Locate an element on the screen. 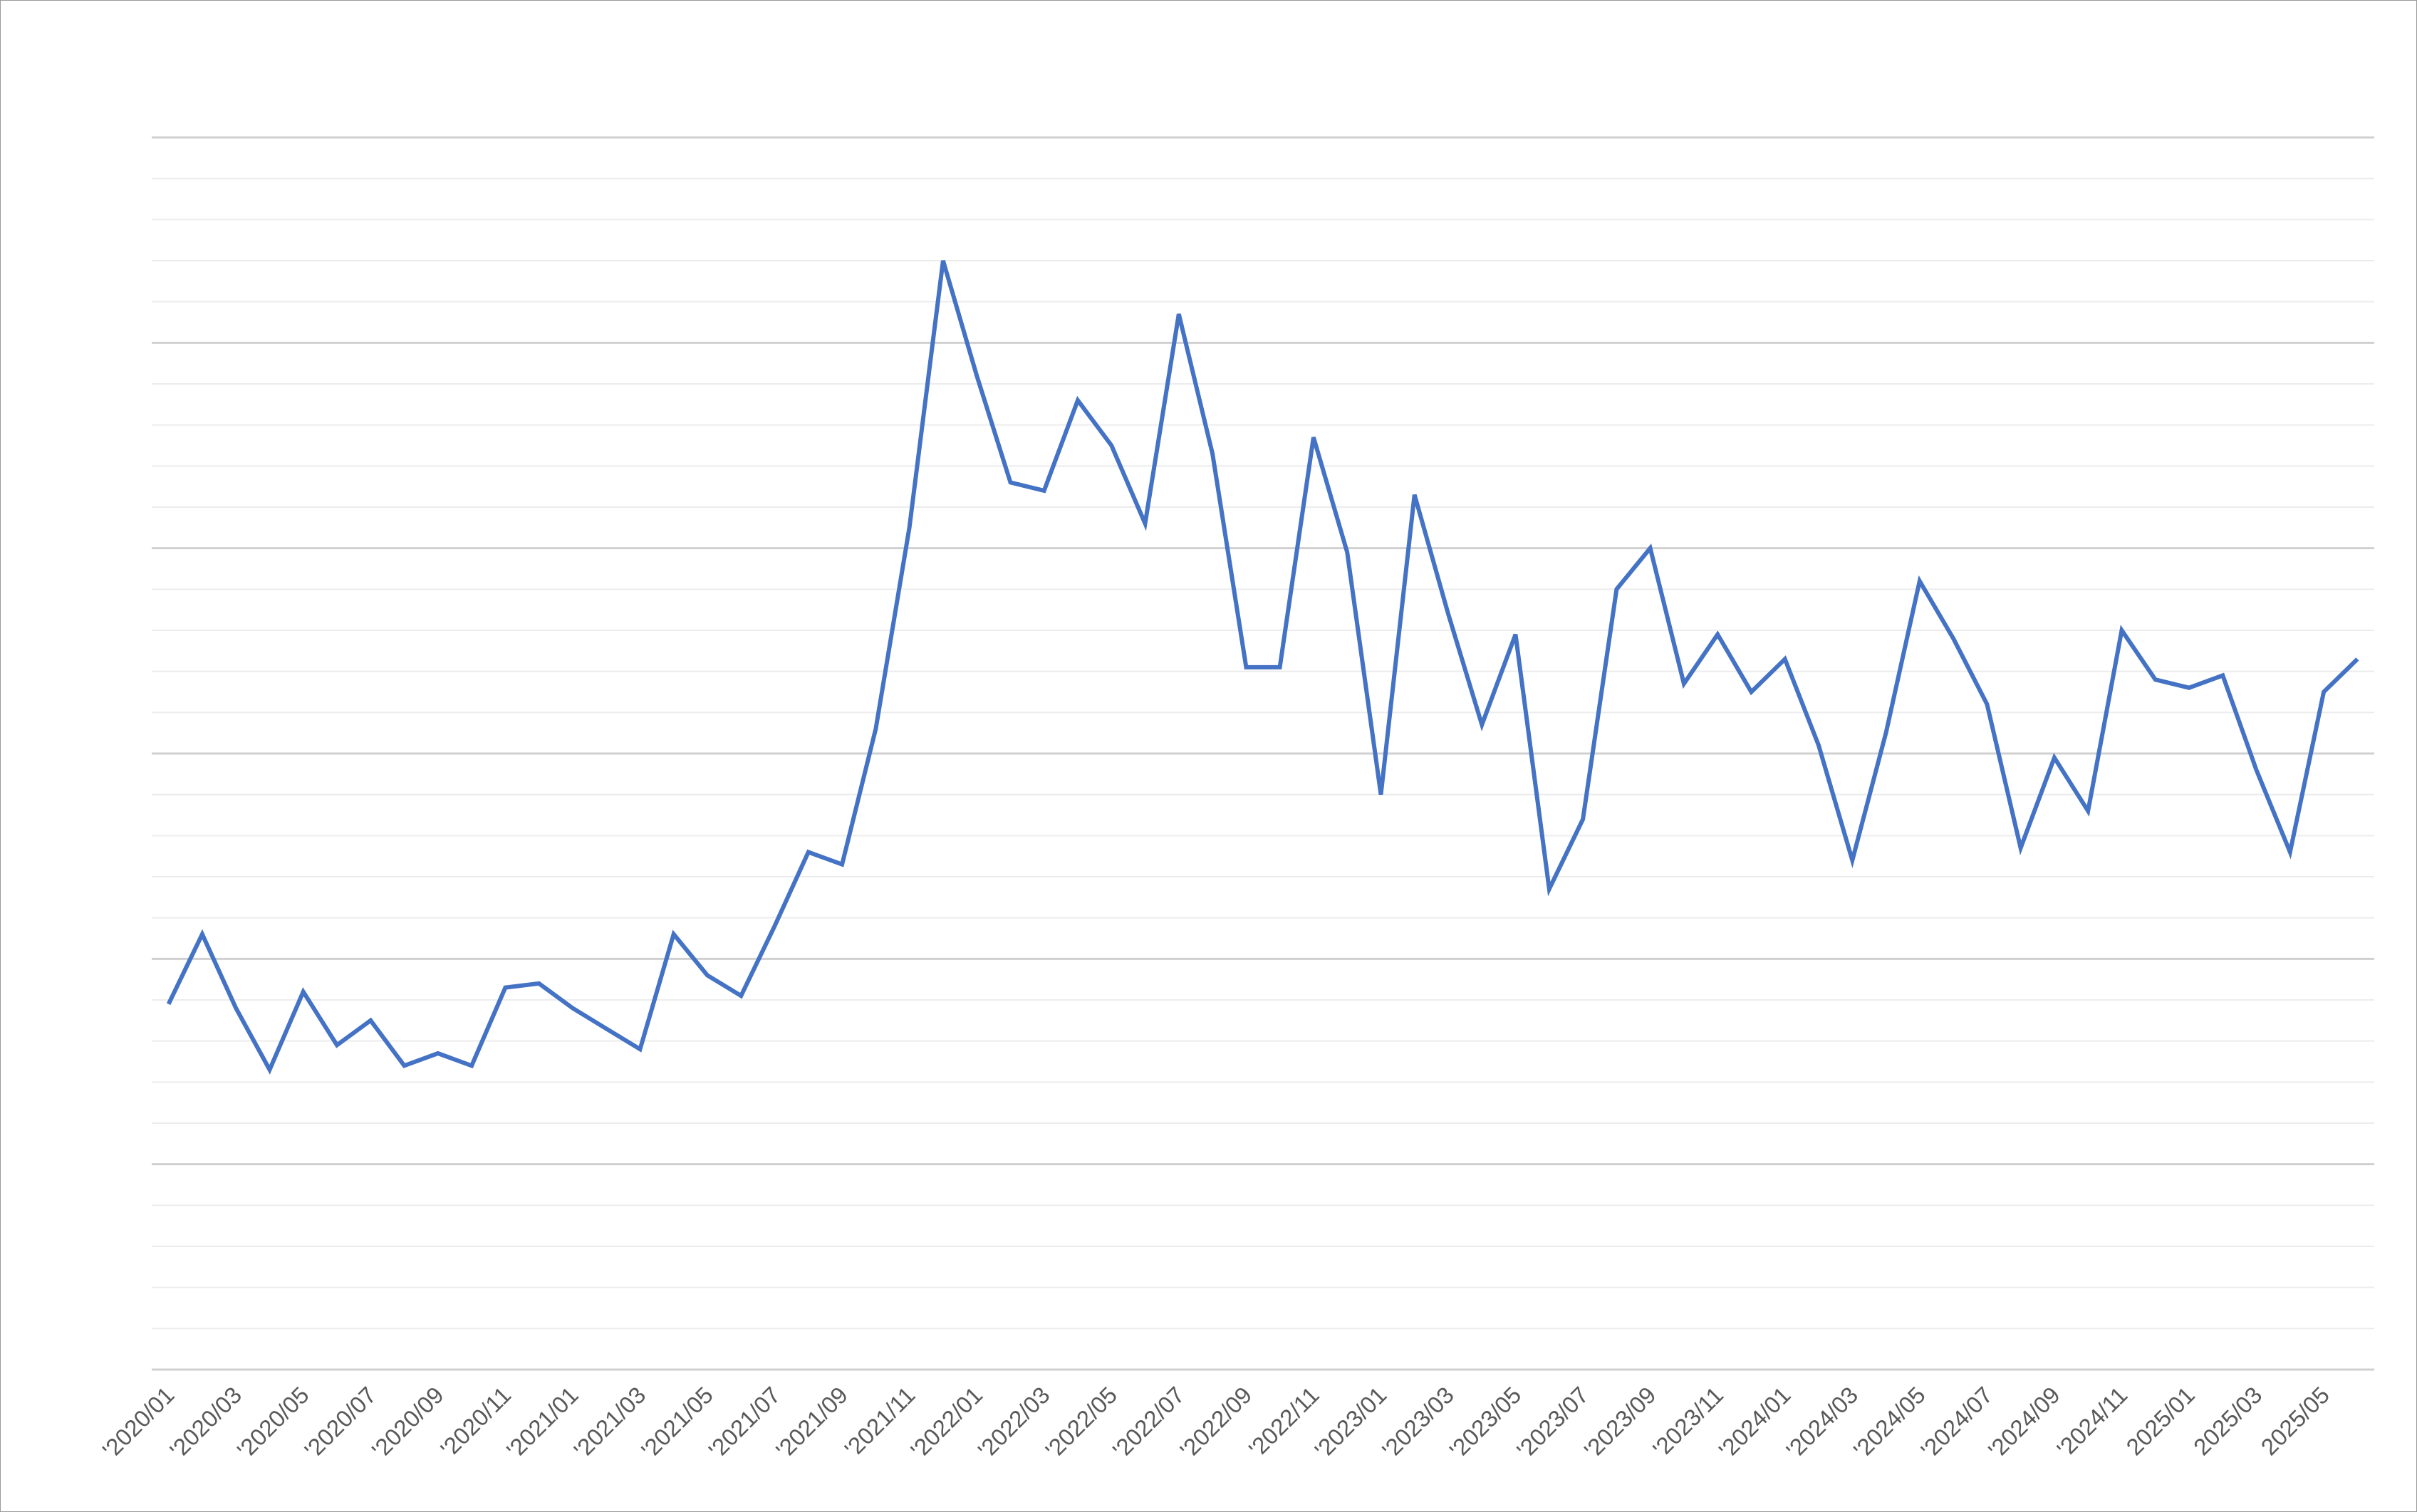 This screenshot has height=1512, width=2417. x-tick-label: '2022/01 is located at coordinates (946, 1423).